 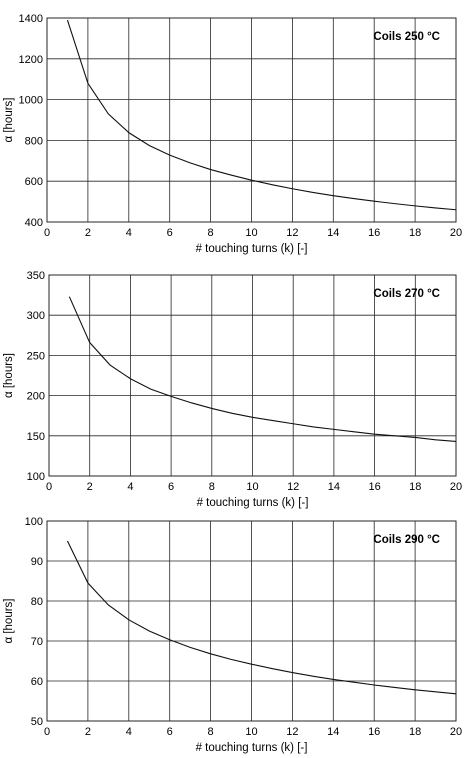 What do you see at coordinates (31, 60) in the screenshot?
I see `y-tick-label: 1200` at bounding box center [31, 60].